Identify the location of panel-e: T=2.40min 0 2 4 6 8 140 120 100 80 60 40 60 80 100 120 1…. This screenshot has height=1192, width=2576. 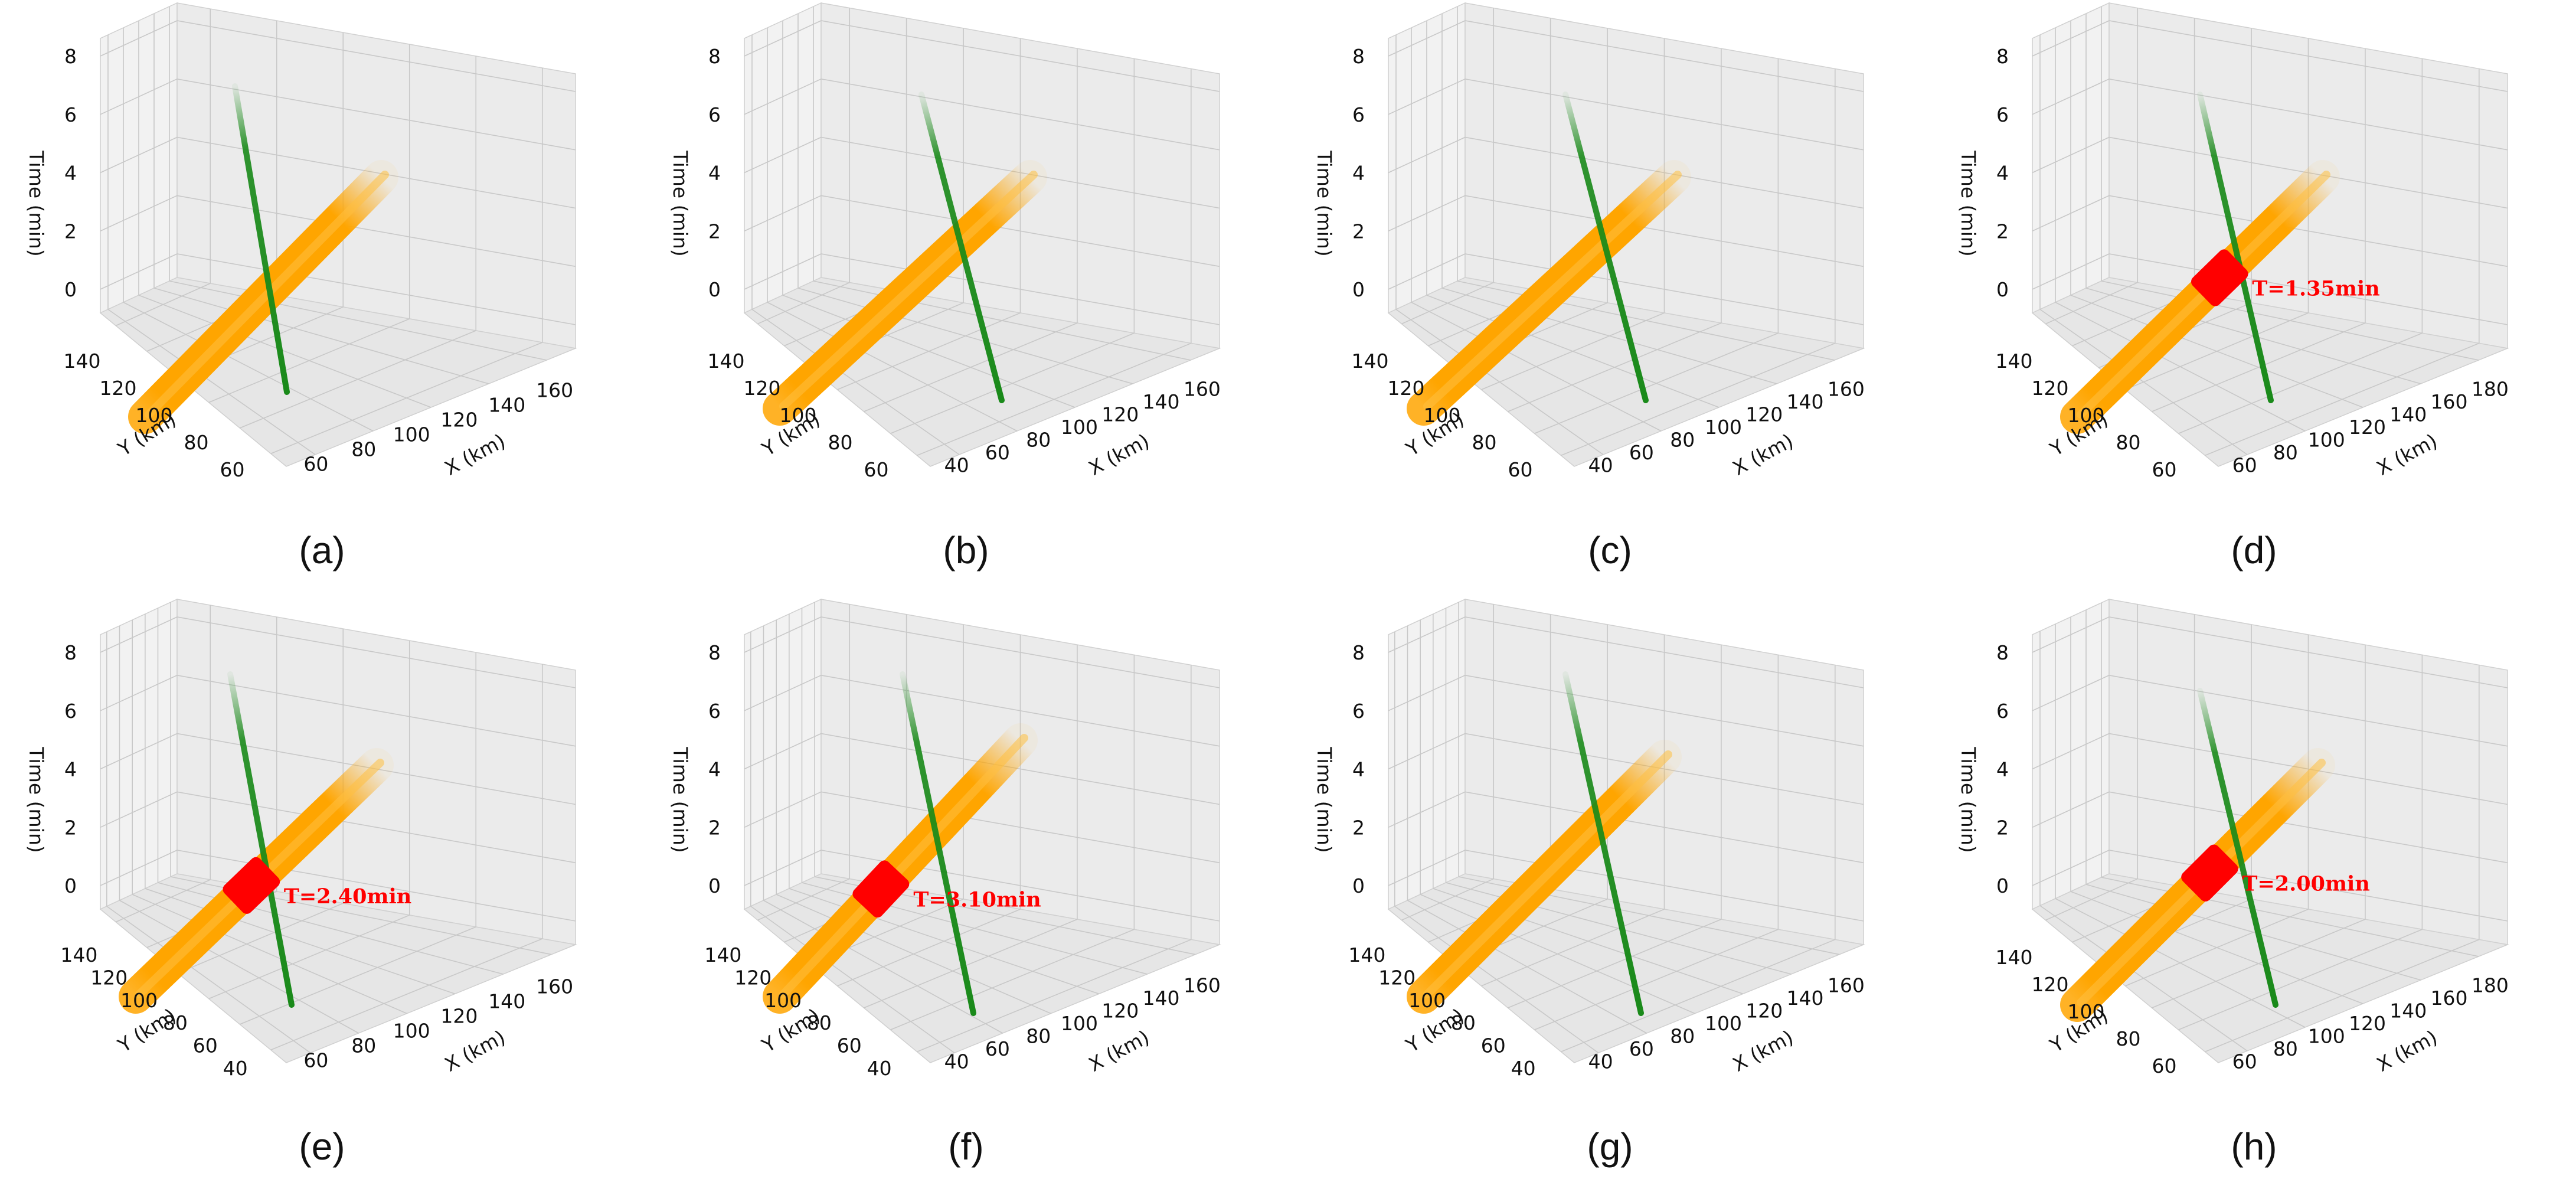
(322, 894).